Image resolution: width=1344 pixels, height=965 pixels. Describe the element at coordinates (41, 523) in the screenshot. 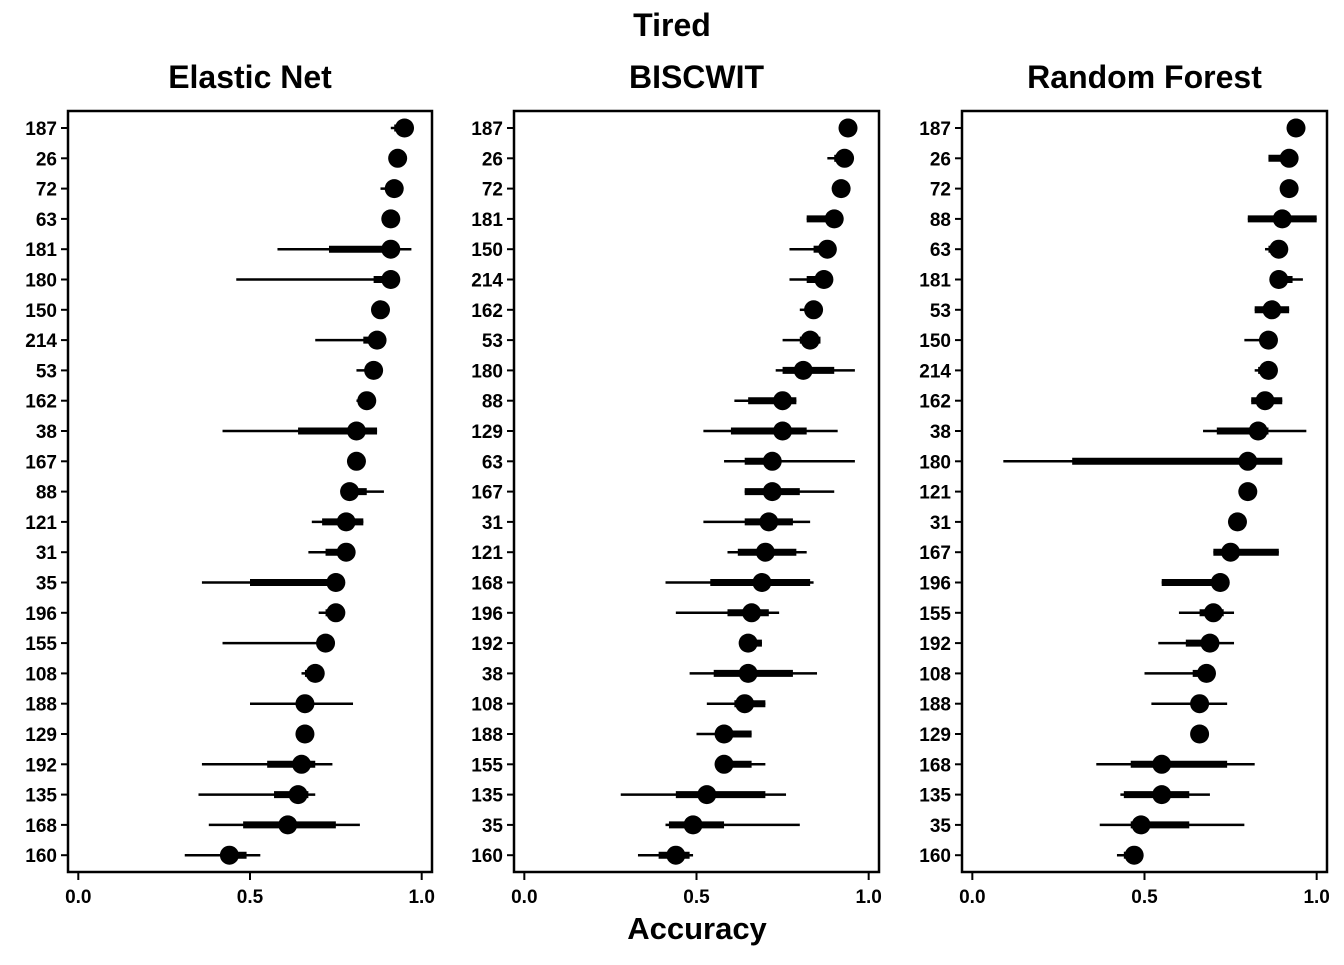

I see `y-tick-label: 121` at that location.